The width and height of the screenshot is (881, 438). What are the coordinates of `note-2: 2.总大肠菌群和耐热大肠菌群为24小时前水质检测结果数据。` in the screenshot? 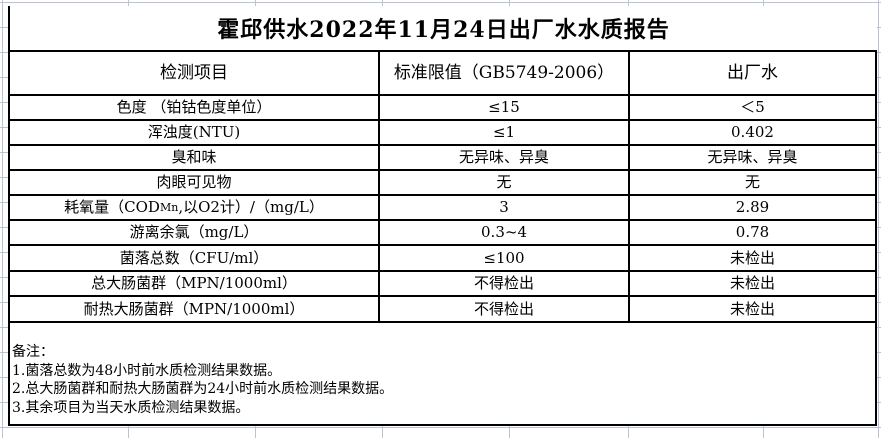 It's located at (203, 389).